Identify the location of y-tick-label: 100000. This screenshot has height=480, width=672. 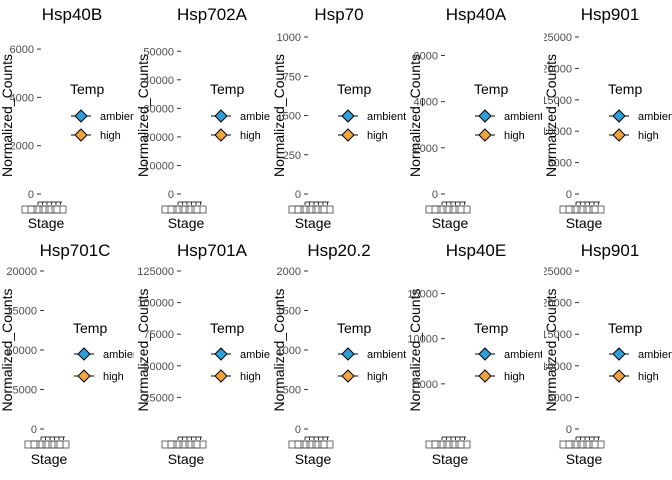
(155, 304).